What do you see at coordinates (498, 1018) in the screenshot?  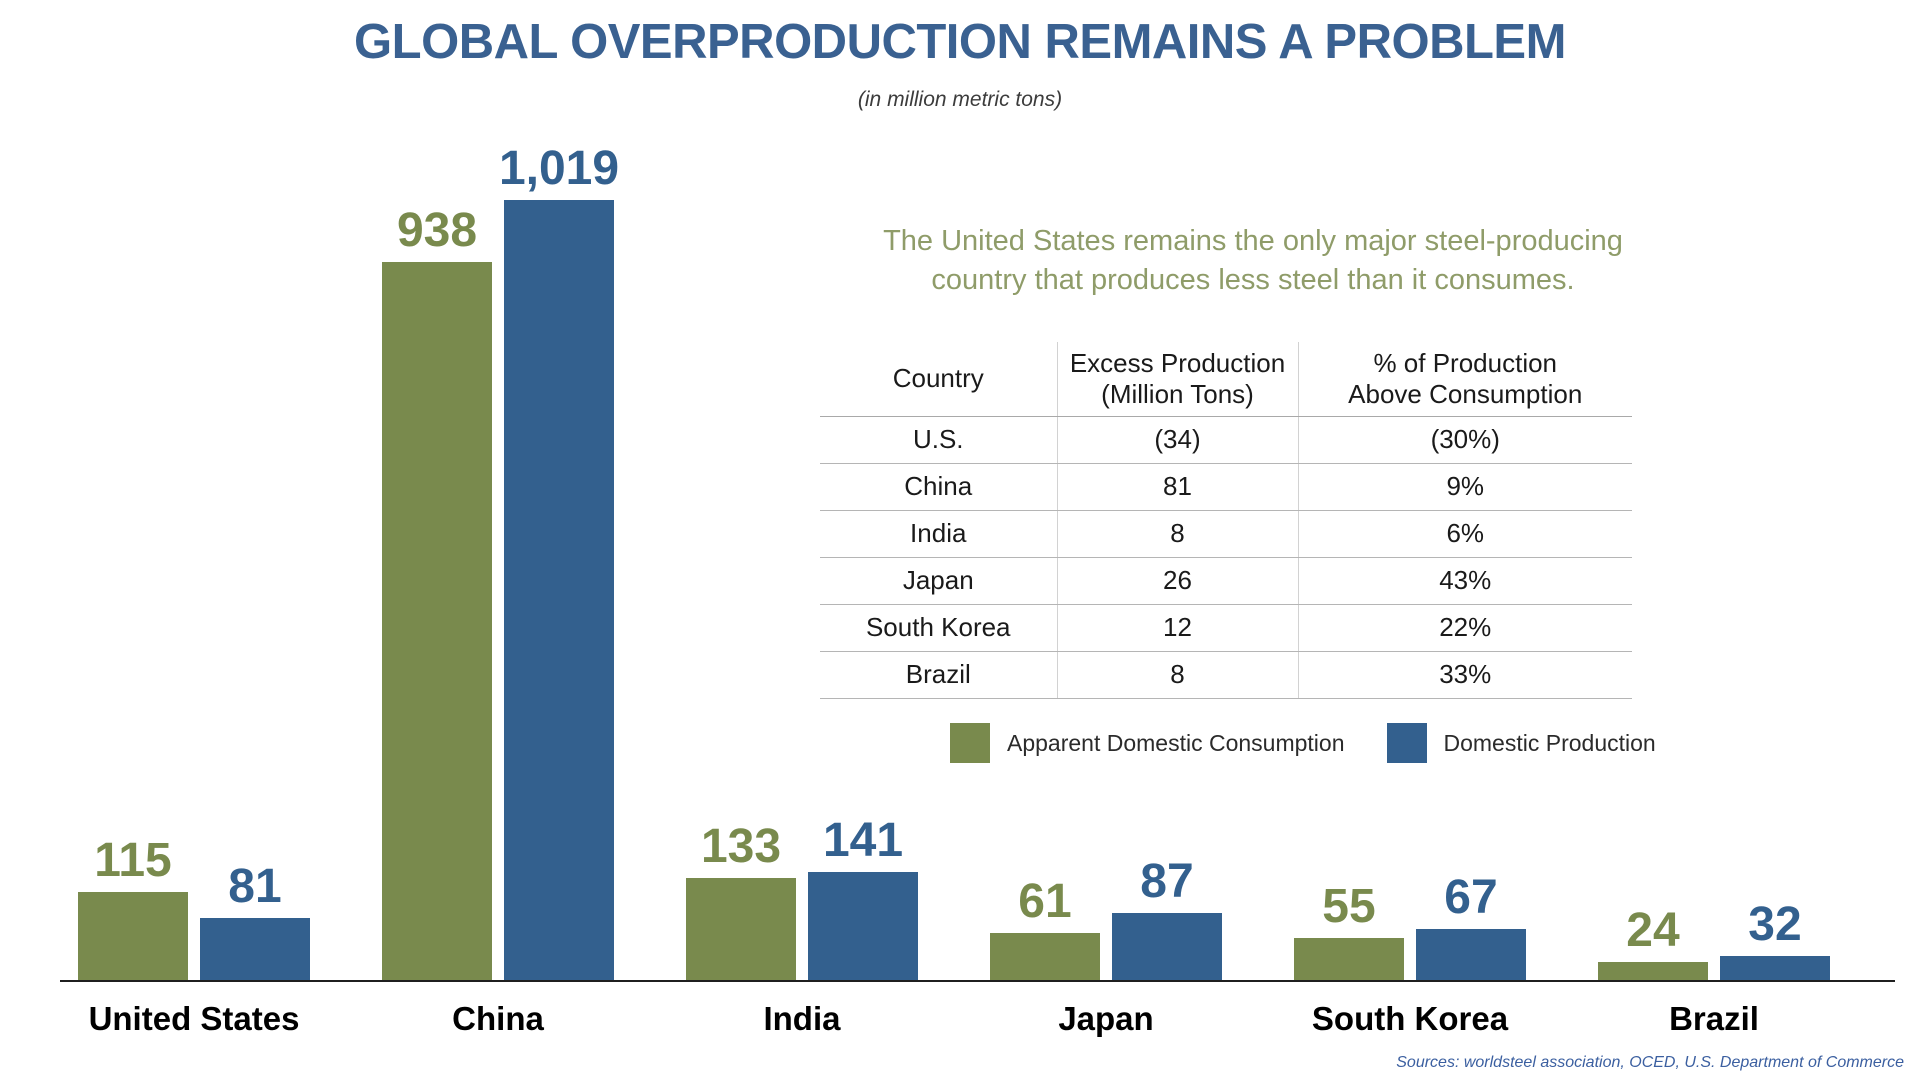 I see `country-label: China` at bounding box center [498, 1018].